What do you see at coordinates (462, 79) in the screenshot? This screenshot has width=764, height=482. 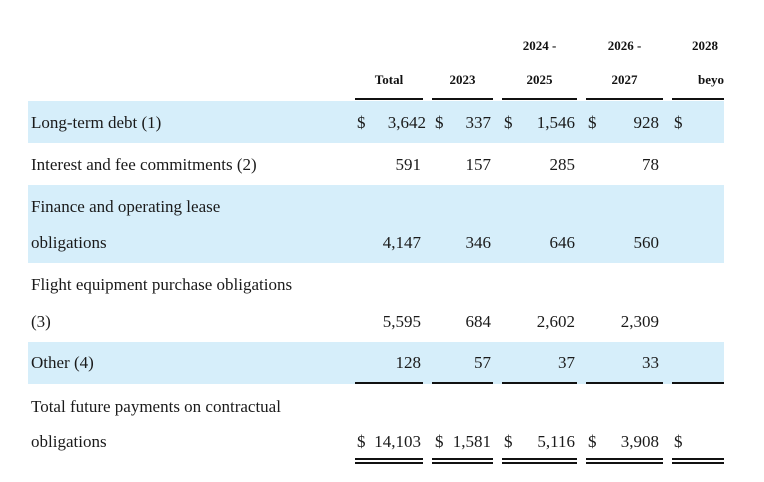 I see `header-2023: 2023` at bounding box center [462, 79].